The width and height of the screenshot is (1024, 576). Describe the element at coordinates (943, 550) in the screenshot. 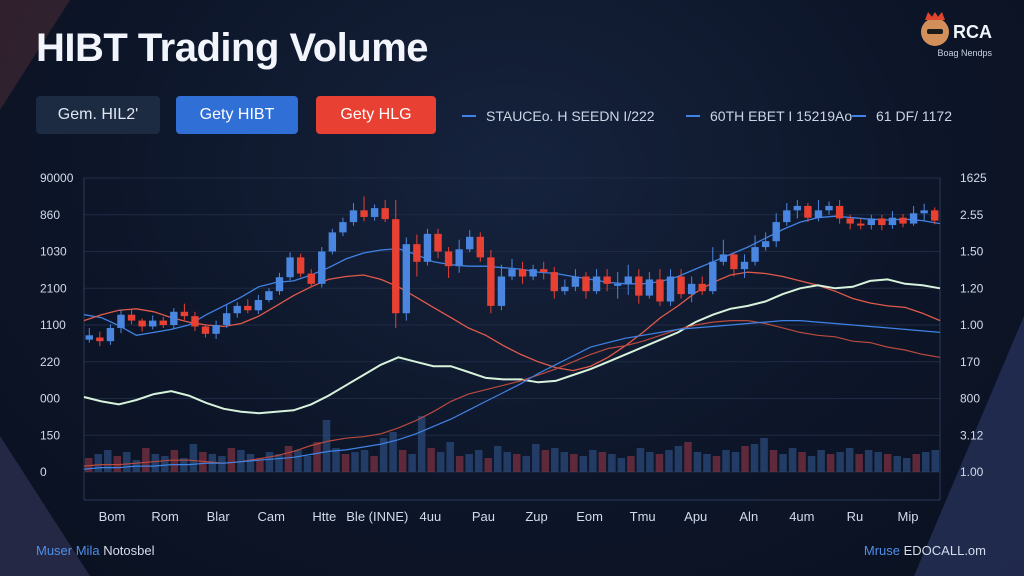

I see `footer-right-text: EDOCALL.om` at that location.